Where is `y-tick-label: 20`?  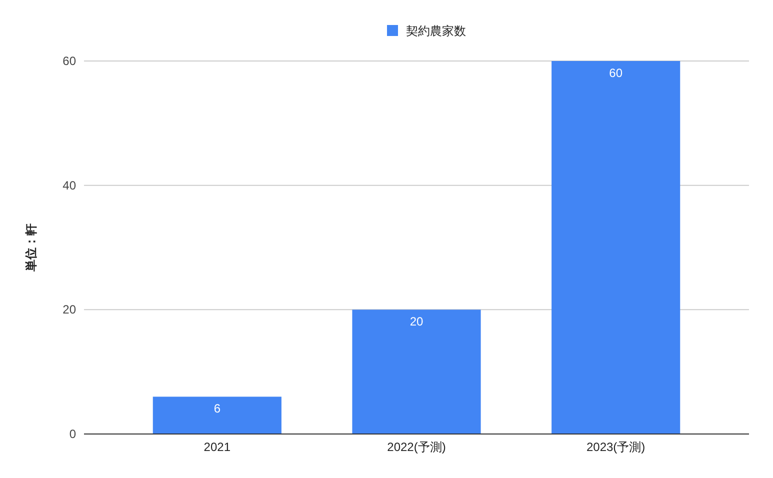
y-tick-label: 20 is located at coordinates (69, 309).